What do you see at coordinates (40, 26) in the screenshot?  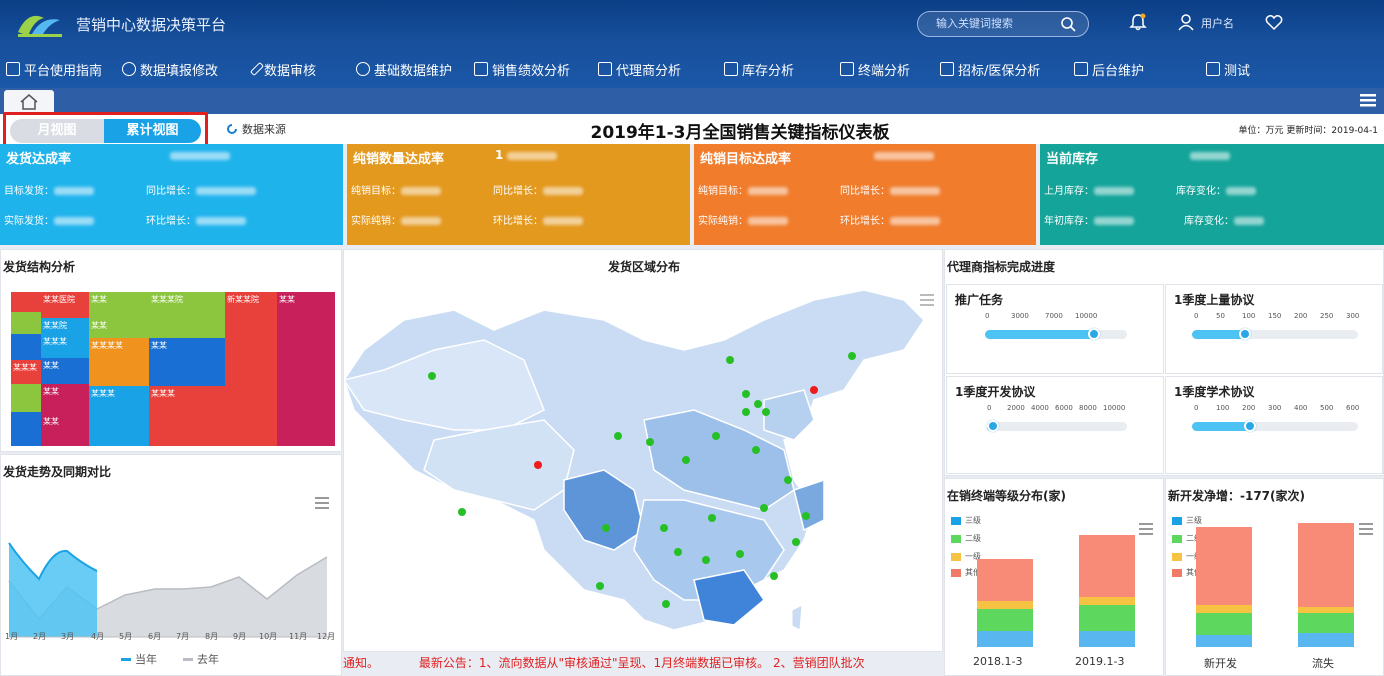 I see `logo-icon` at bounding box center [40, 26].